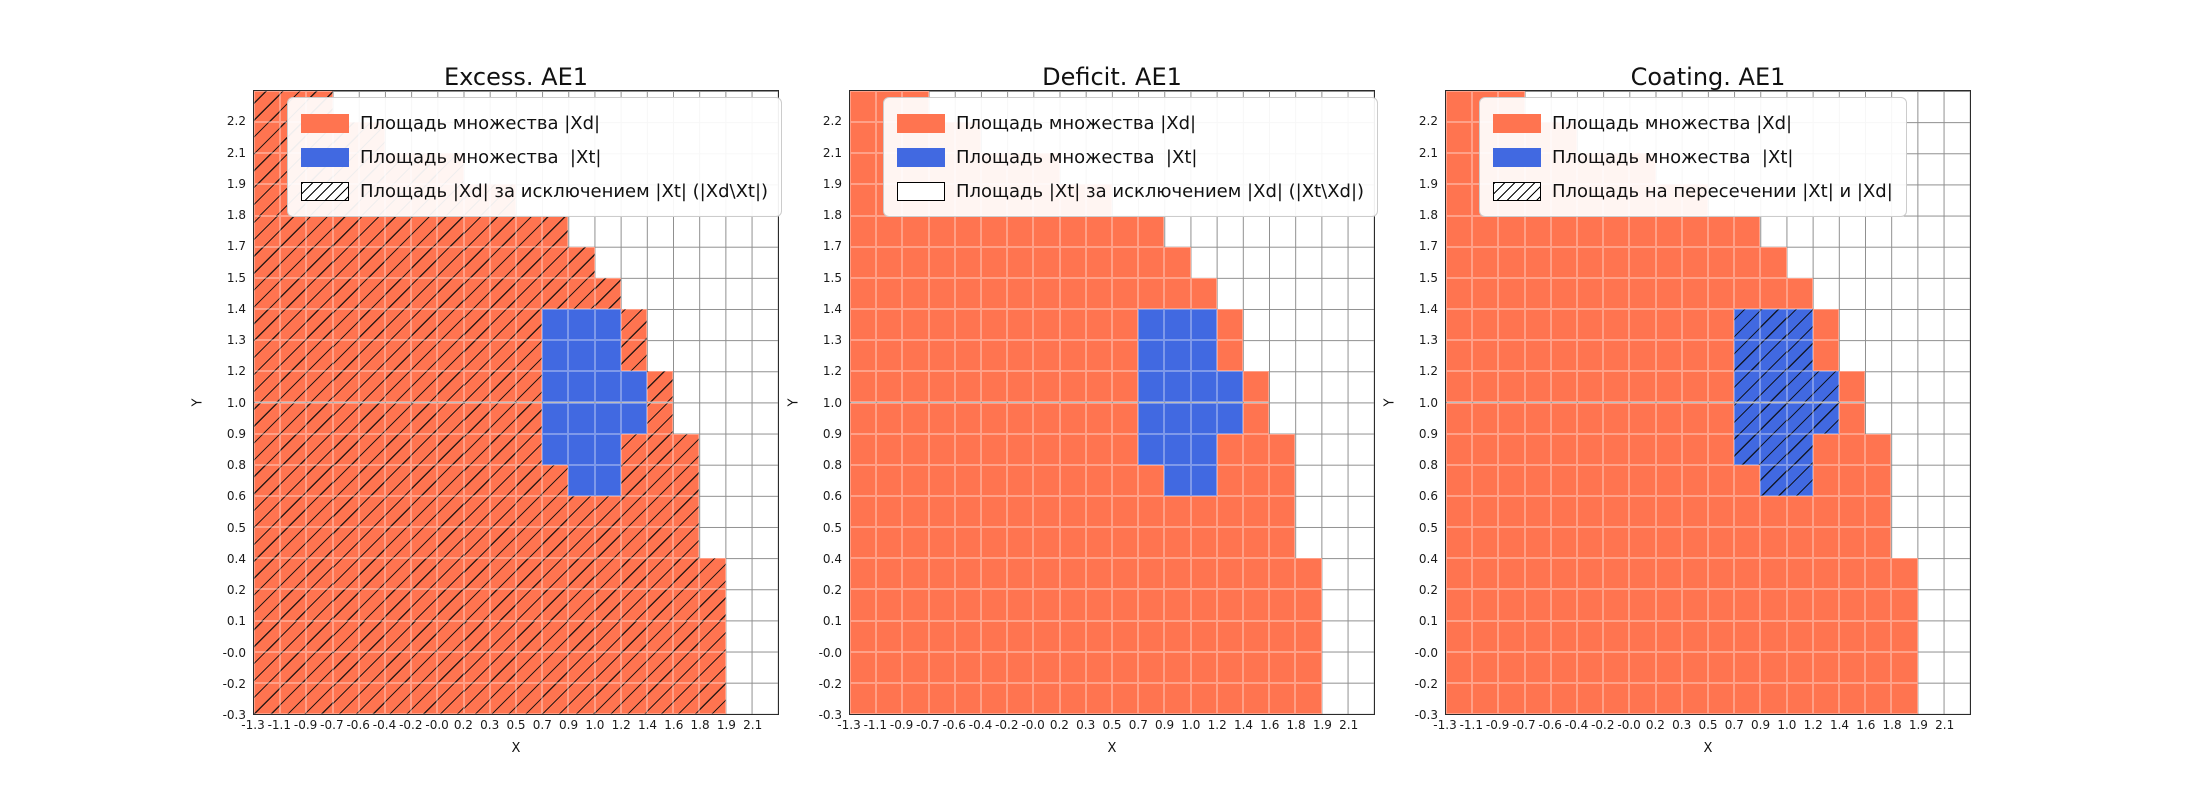  I want to click on y-tick: 1.7, so click(236, 246).